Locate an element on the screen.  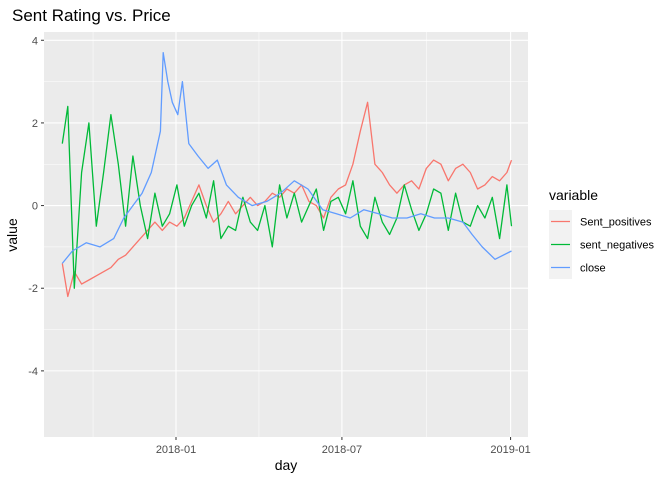
legend-label: Sent_positives is located at coordinates (616, 223).